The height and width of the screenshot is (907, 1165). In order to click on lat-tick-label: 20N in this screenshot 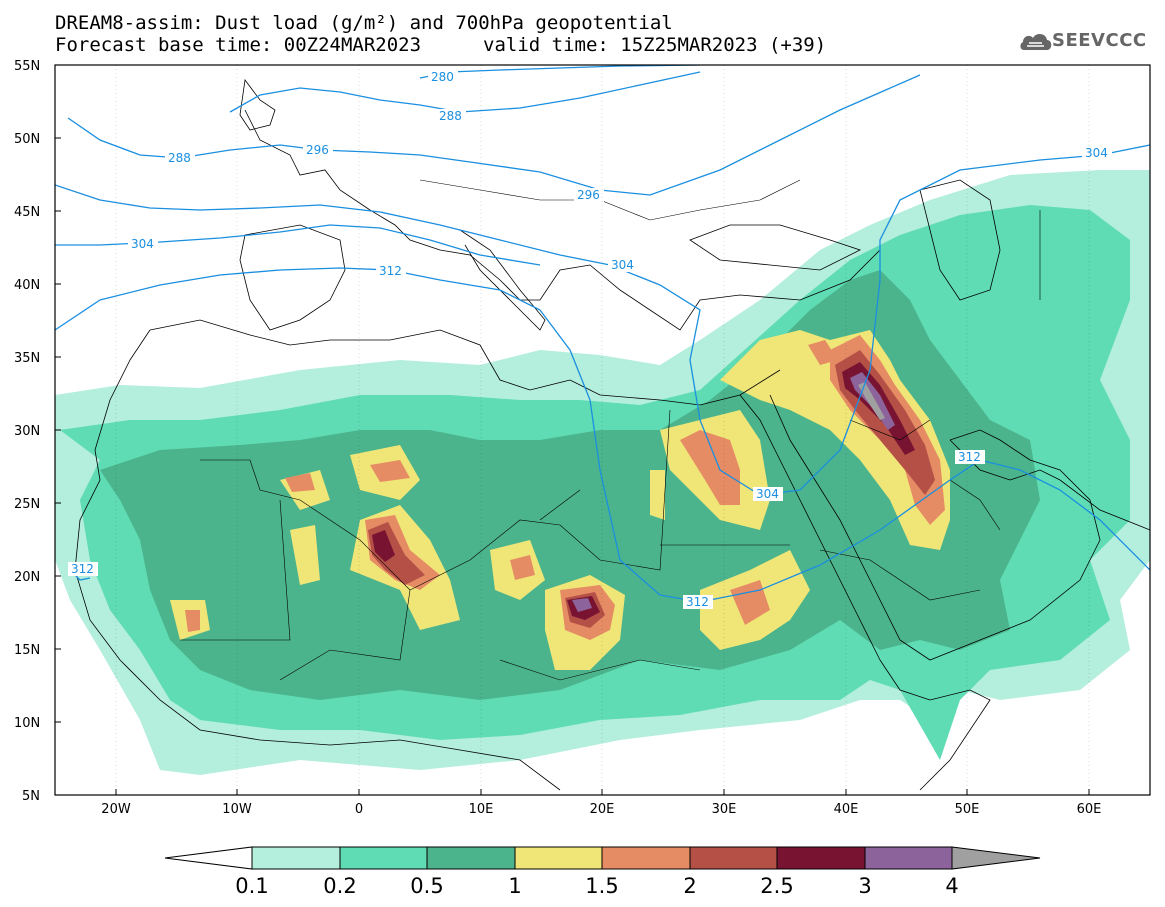, I will do `click(27, 577)`.